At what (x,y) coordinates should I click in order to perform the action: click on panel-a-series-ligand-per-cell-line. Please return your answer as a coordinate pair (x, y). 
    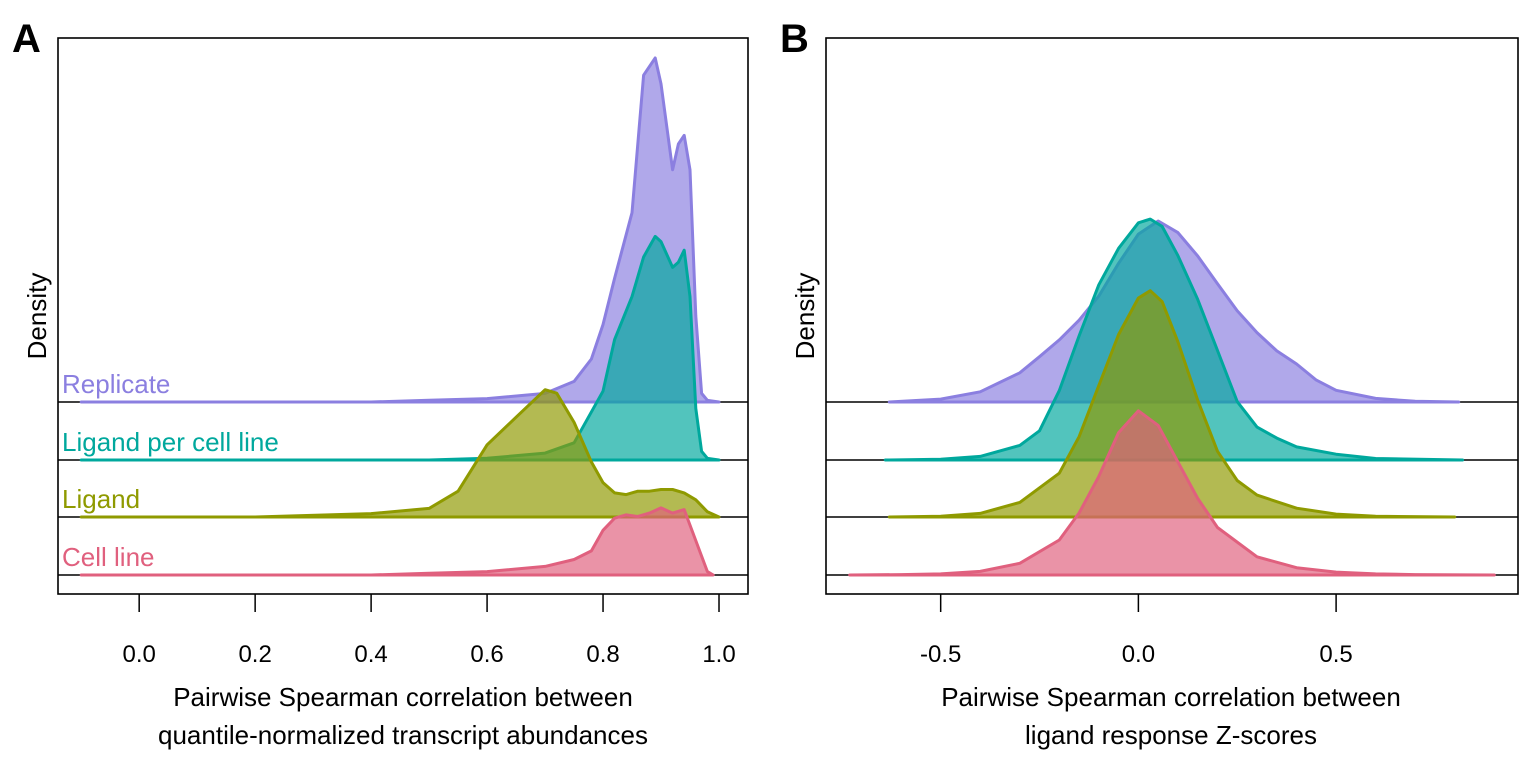
    Looking at the image, I should click on (400, 348).